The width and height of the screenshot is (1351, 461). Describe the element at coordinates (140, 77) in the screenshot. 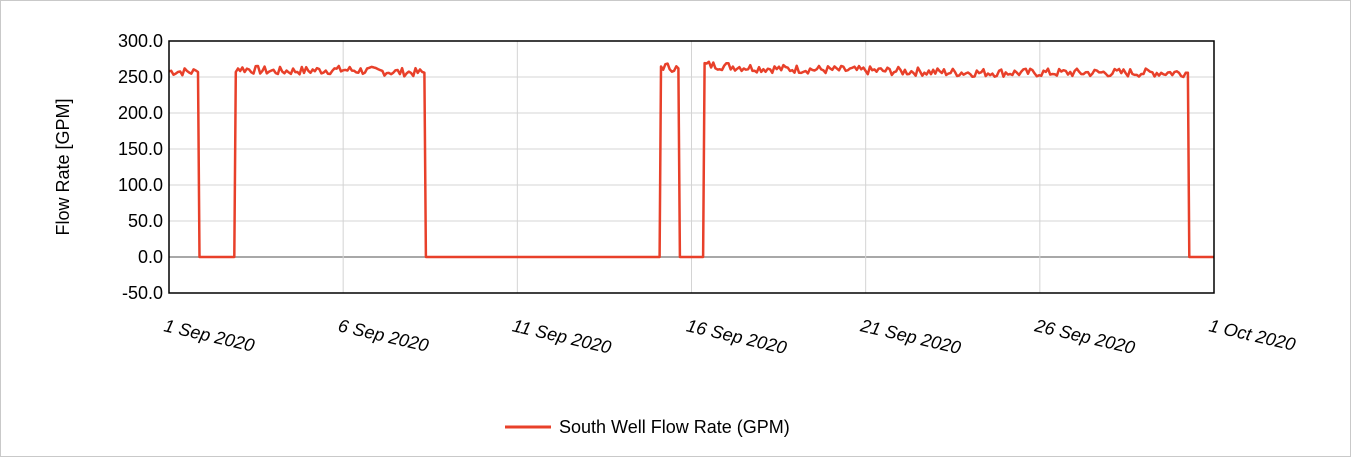

I see `y-tick-label: 250.0` at that location.